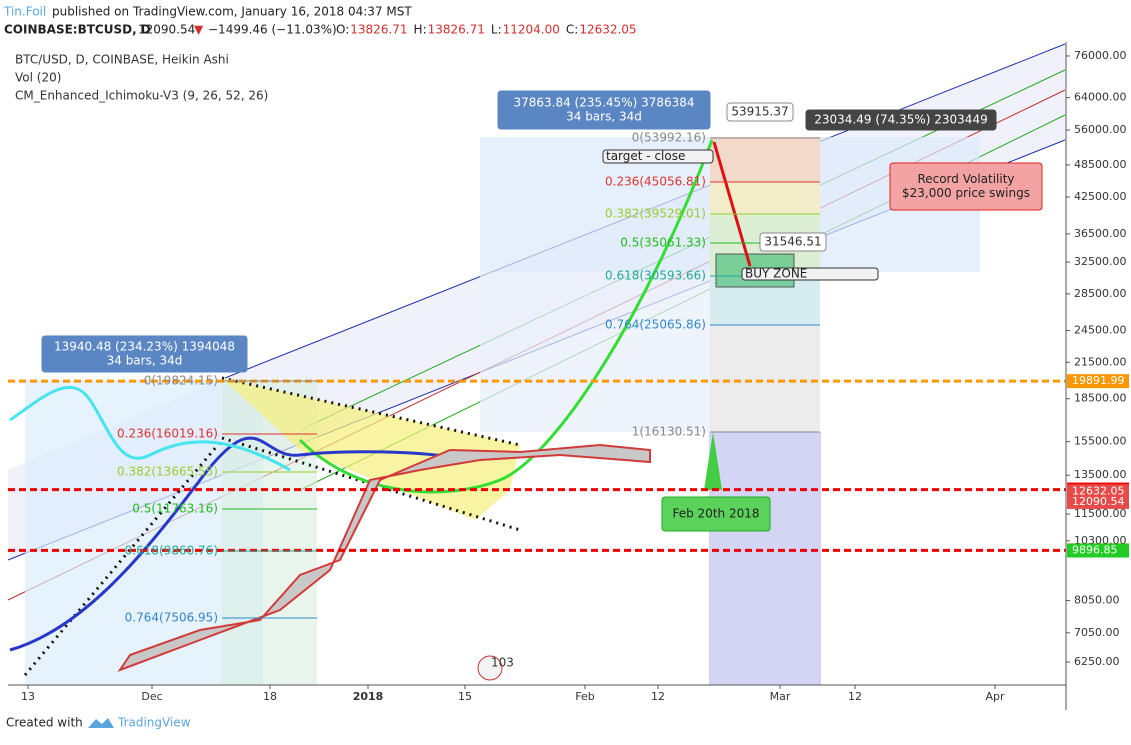 Image resolution: width=1131 pixels, height=745 pixels. I want to click on change: −1499.46 (−11.03%), so click(272, 30).